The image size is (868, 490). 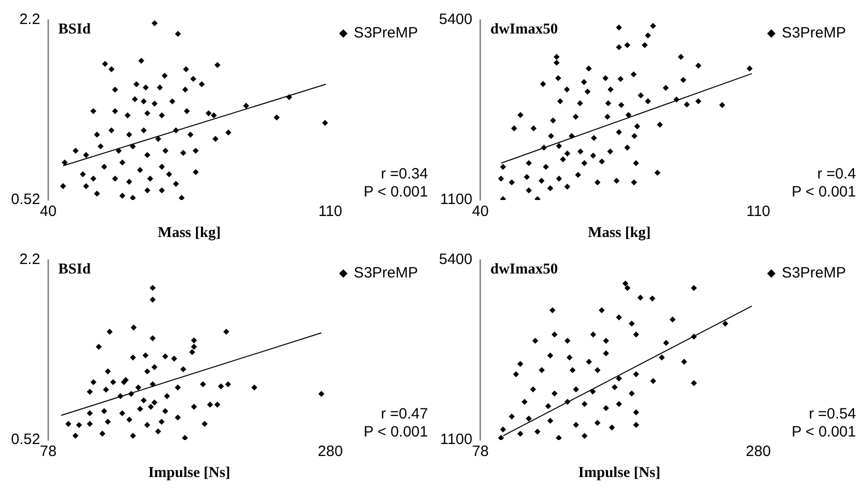 I want to click on text: r =0.4, so click(x=836, y=174).